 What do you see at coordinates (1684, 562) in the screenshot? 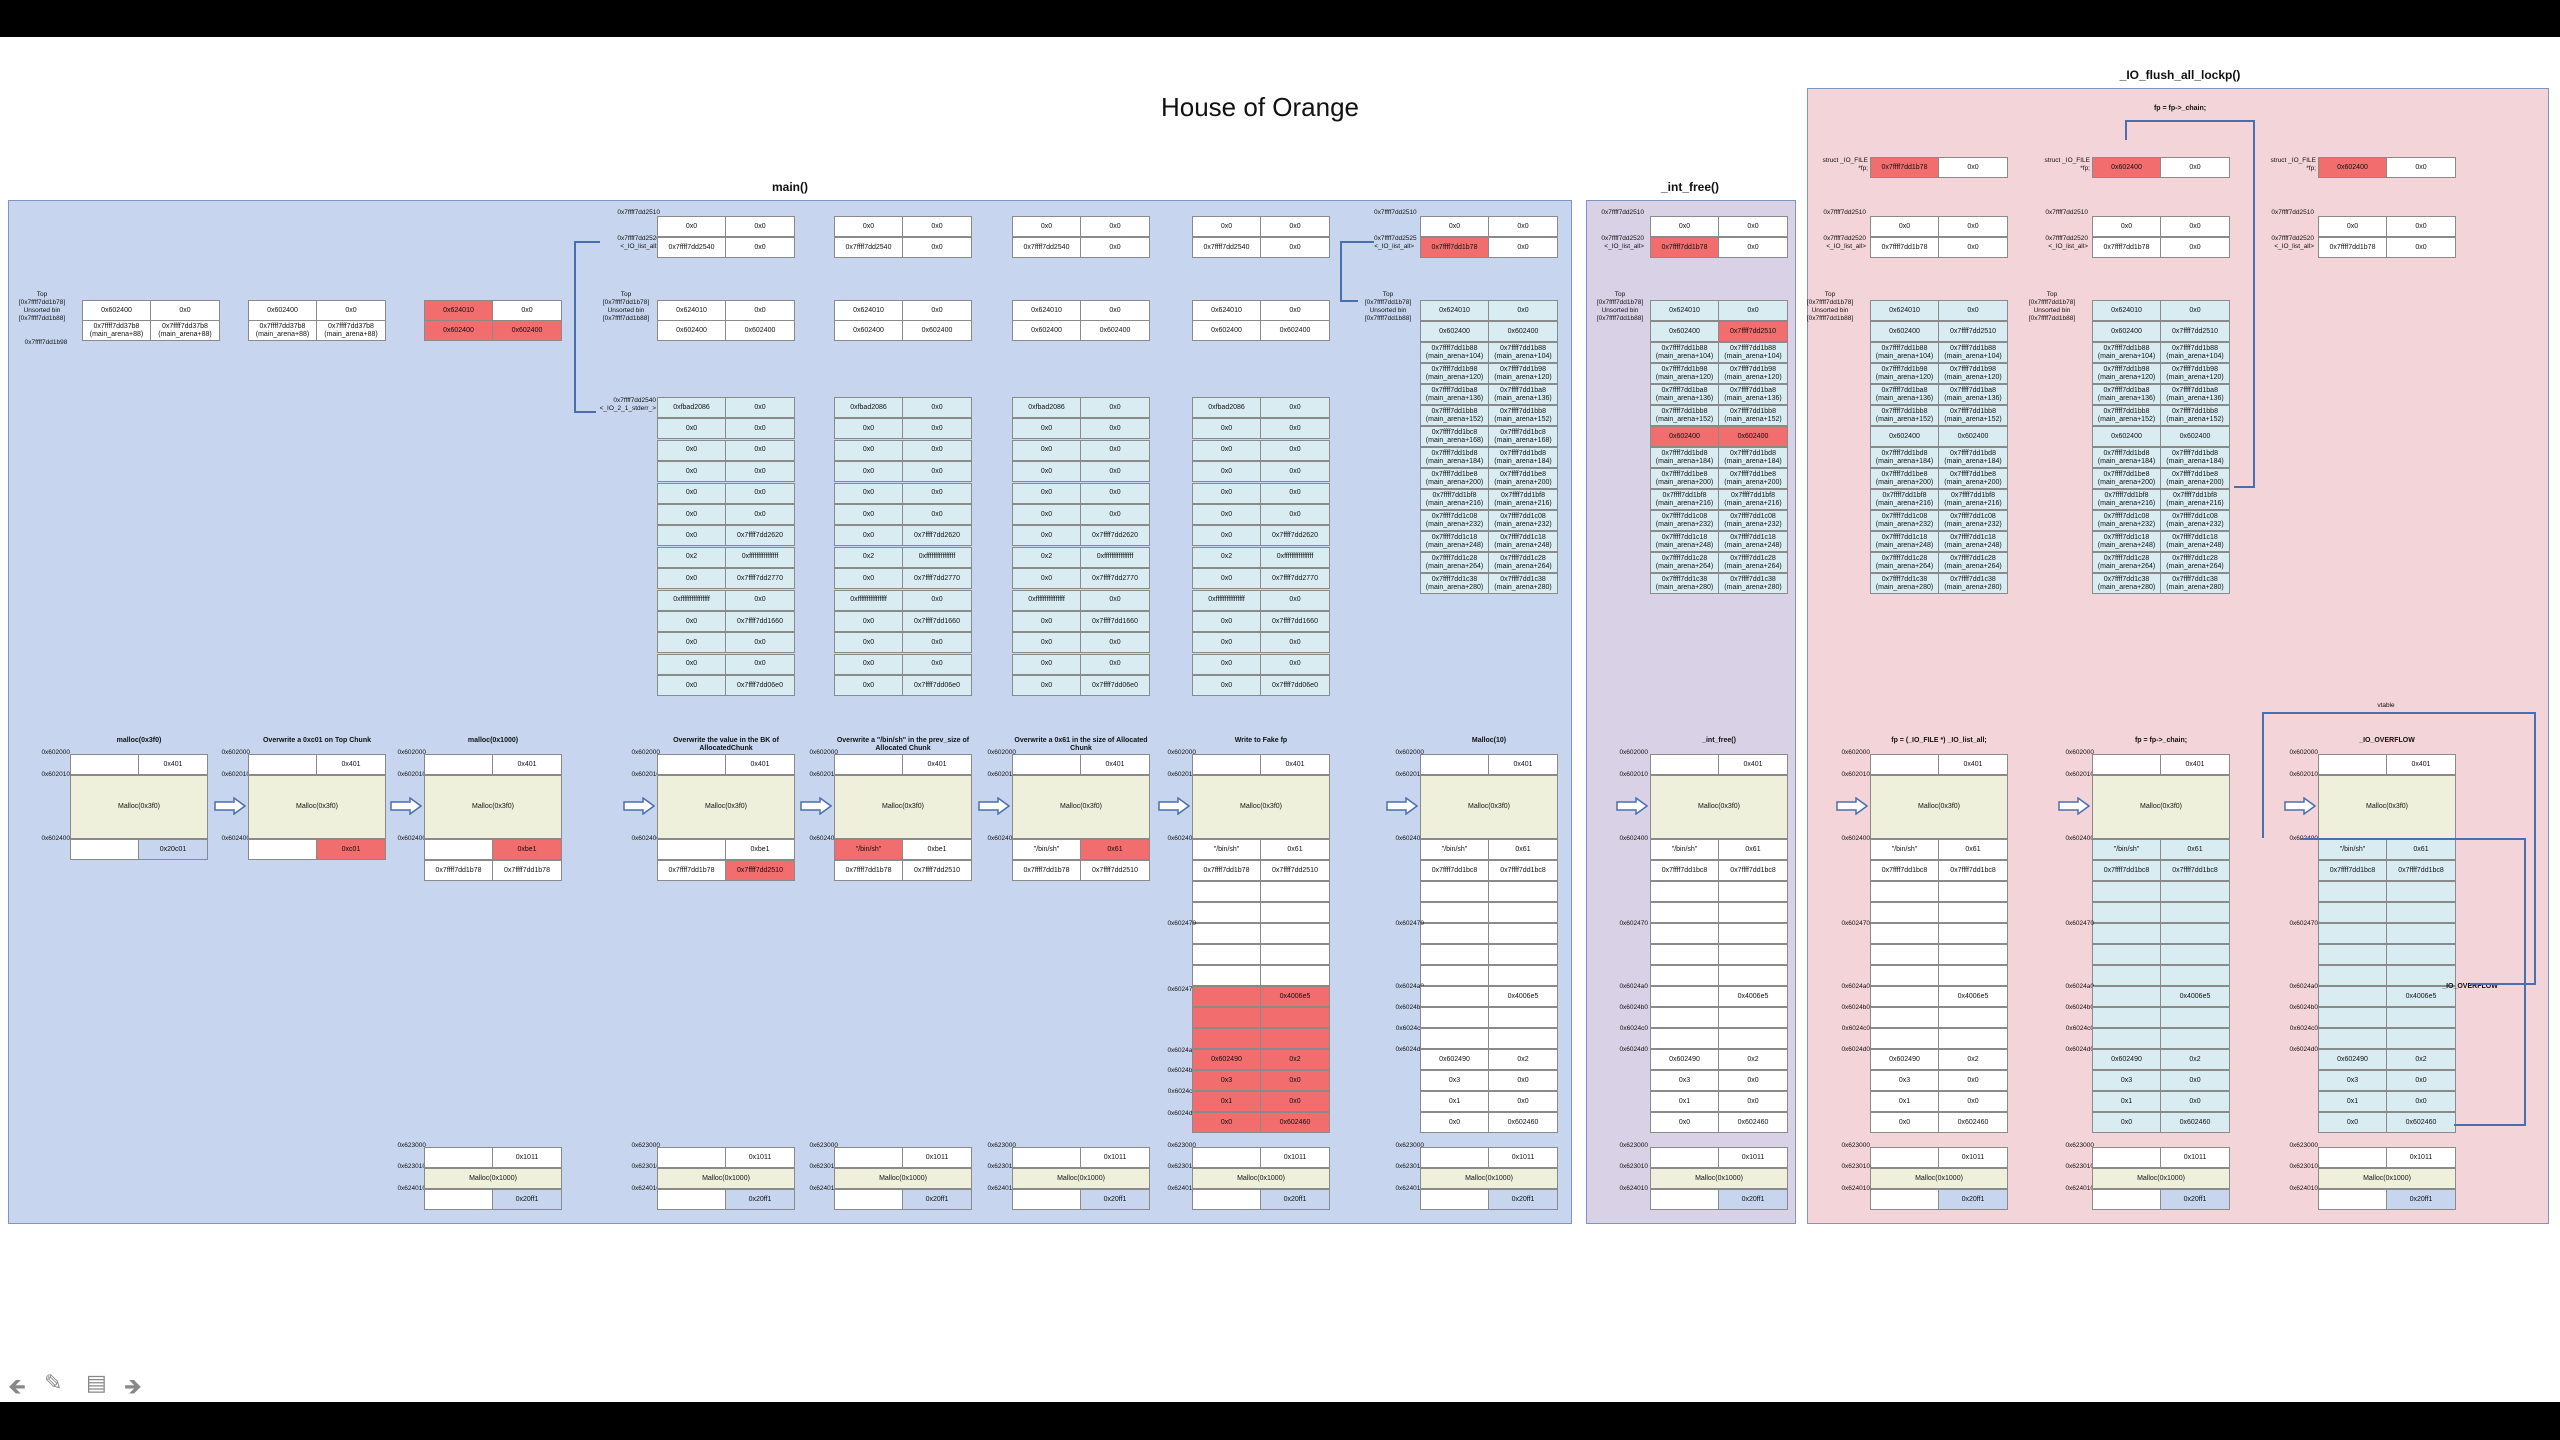
I see `memory-cell: 0x7ffff7dd1c28 (main_arena+264)` at bounding box center [1684, 562].